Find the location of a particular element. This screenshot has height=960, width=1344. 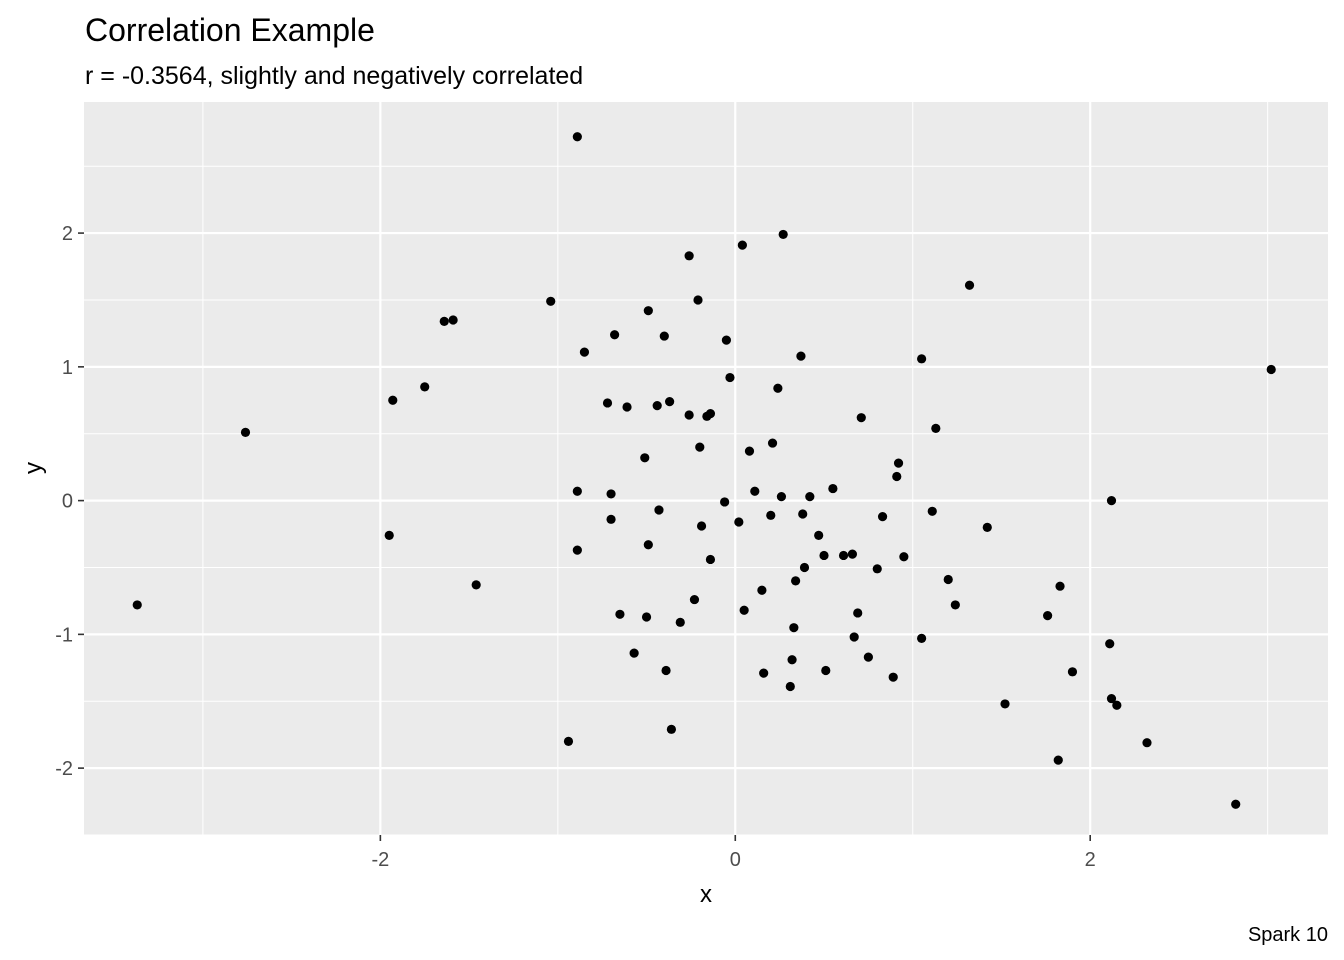

y-tick-label: 1 is located at coordinates (67, 368).